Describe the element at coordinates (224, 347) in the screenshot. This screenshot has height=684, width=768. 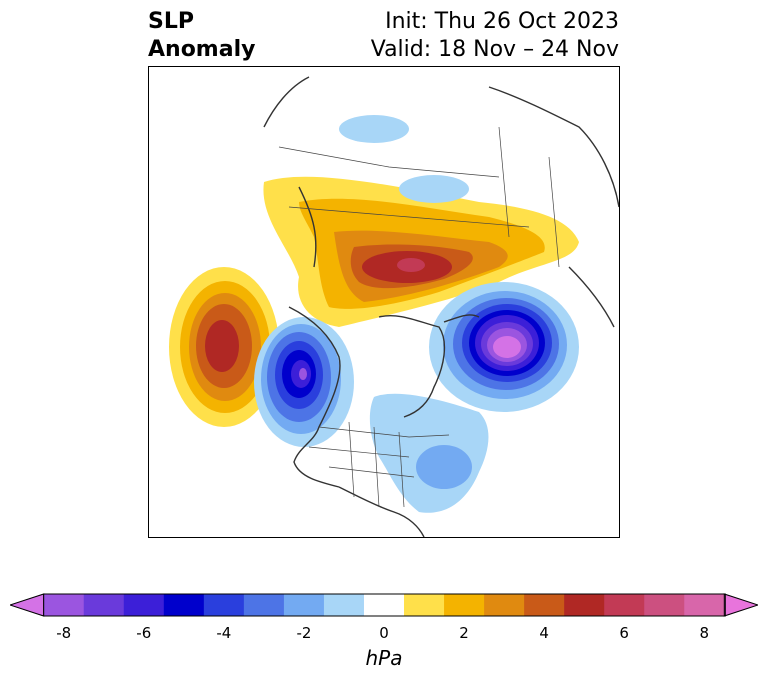
I see `anomaly-north-pacific-high` at that location.